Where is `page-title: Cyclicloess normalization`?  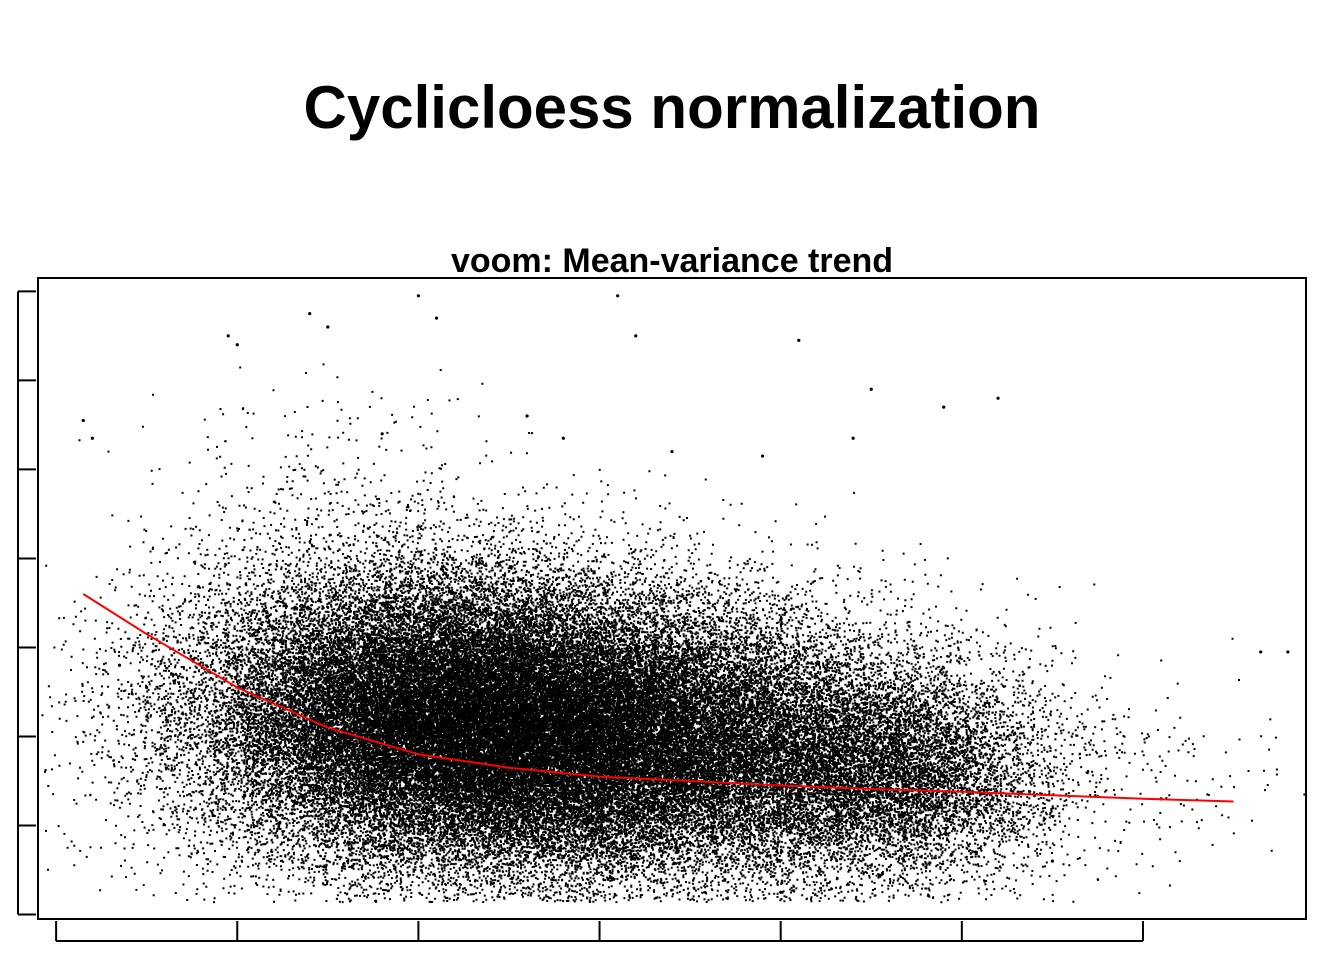
page-title: Cyclicloess normalization is located at coordinates (672, 107).